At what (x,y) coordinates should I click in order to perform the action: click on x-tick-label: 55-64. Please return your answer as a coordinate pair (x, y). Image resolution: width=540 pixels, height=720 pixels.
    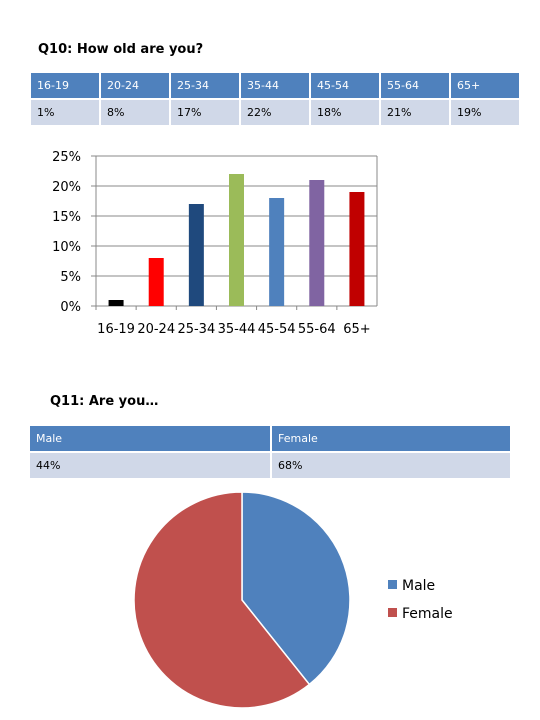
    Looking at the image, I should click on (317, 329).